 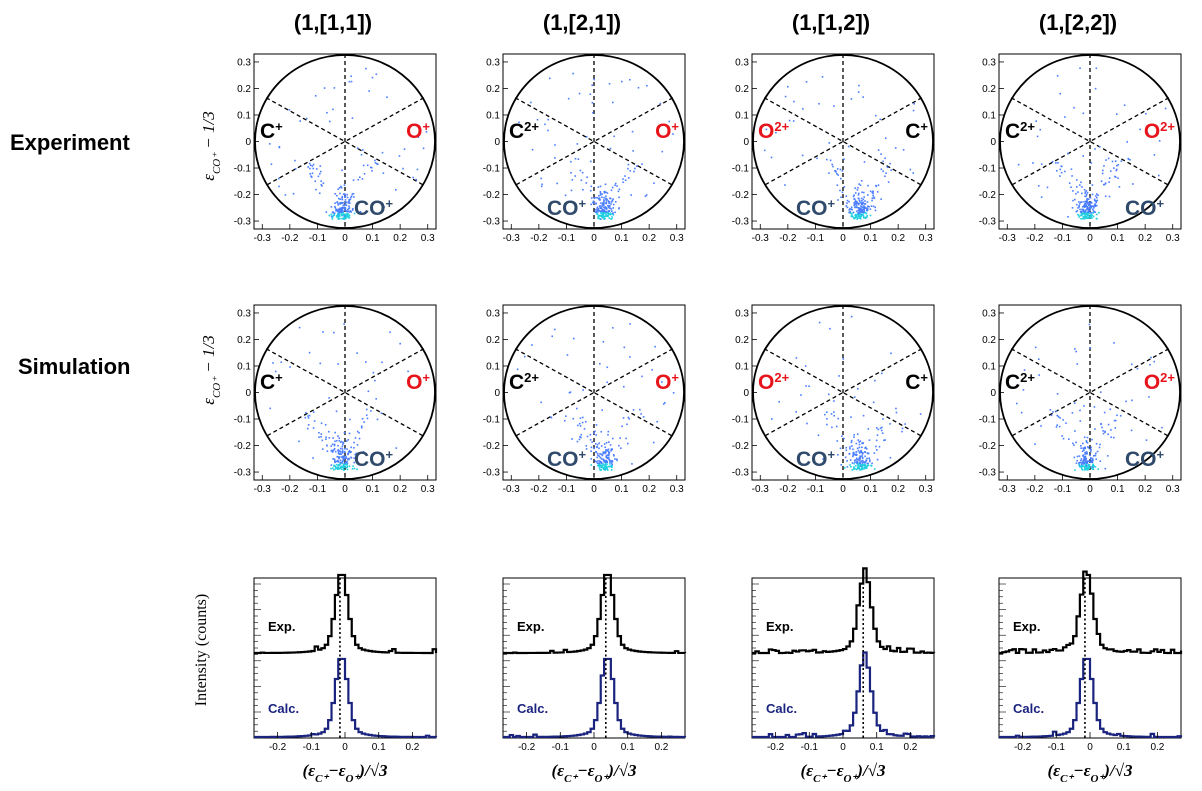 What do you see at coordinates (1160, 382) in the screenshot?
I see `ion-label-right: O2+` at bounding box center [1160, 382].